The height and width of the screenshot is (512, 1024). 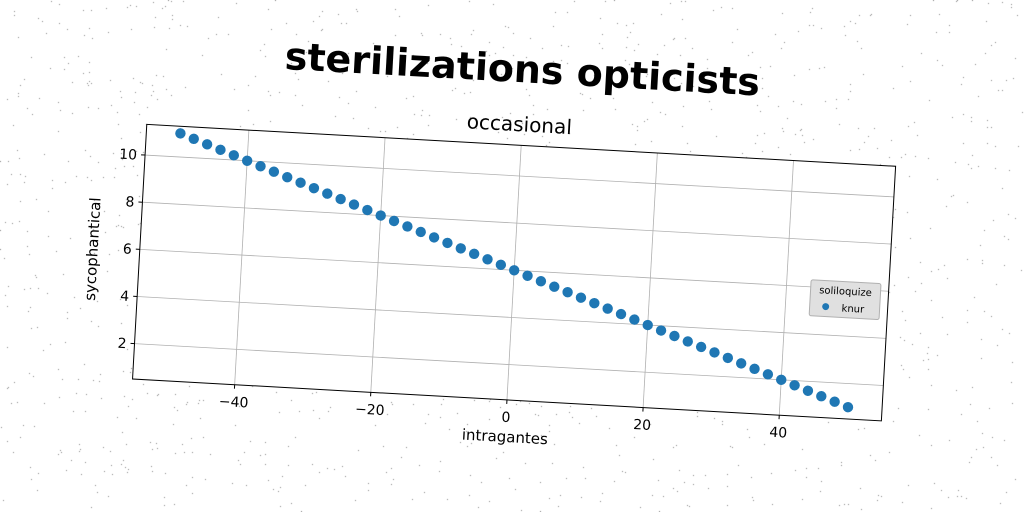 I want to click on legend-marker, so click(x=826, y=307).